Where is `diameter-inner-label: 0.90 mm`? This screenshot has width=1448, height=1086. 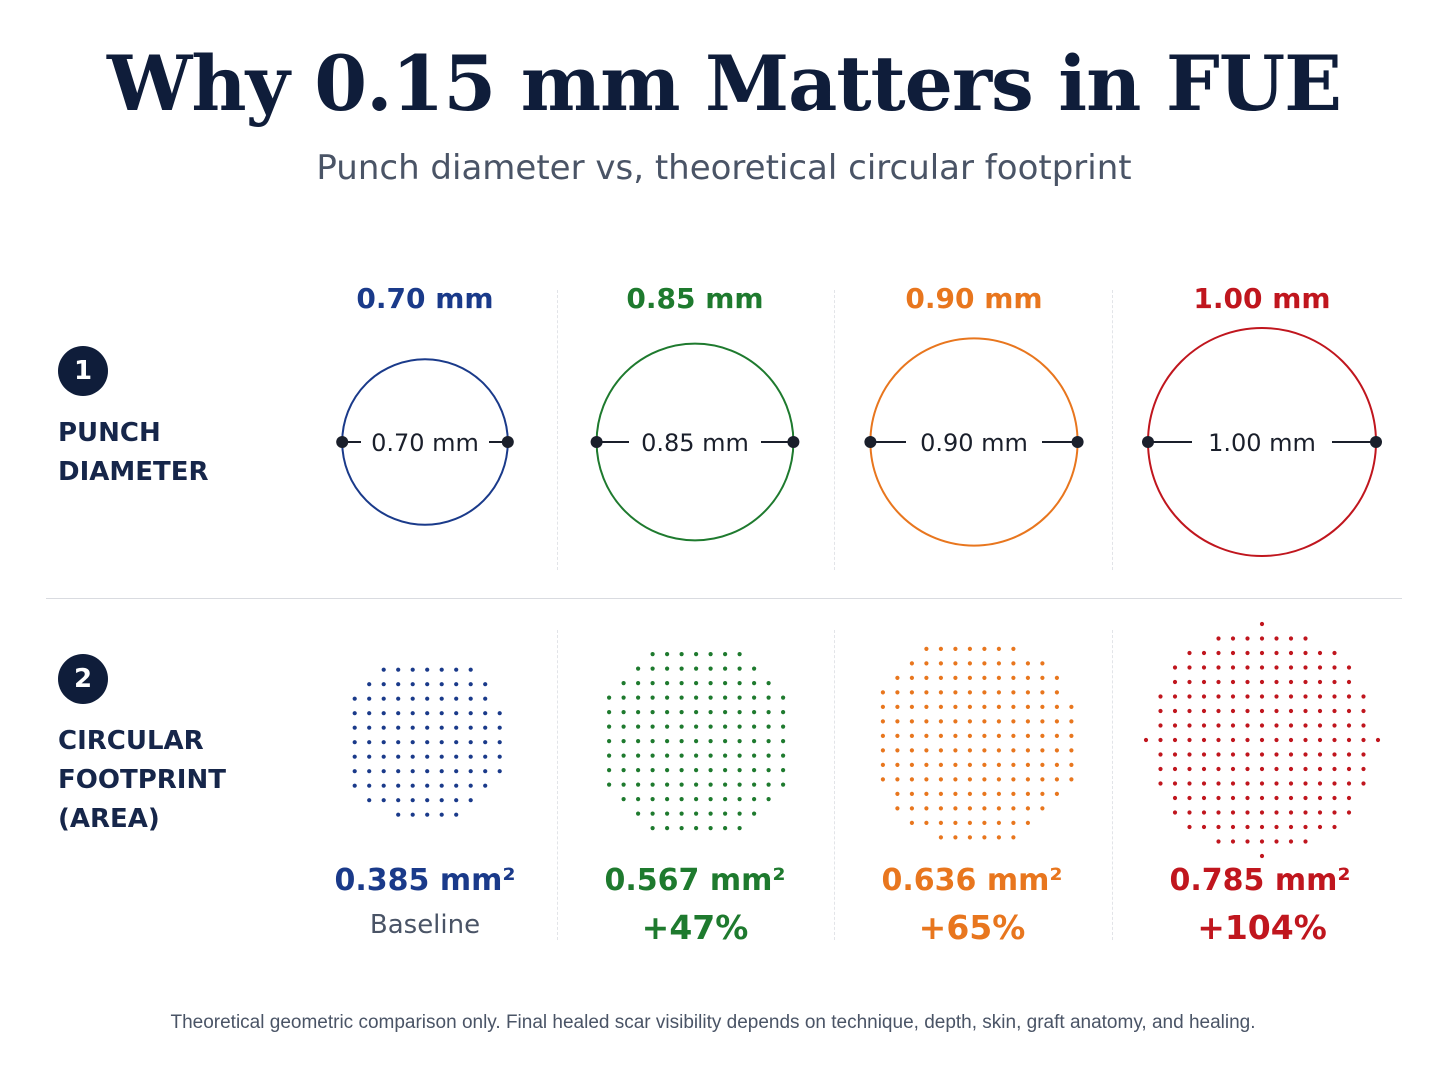
diameter-inner-label: 0.90 mm is located at coordinates (974, 443).